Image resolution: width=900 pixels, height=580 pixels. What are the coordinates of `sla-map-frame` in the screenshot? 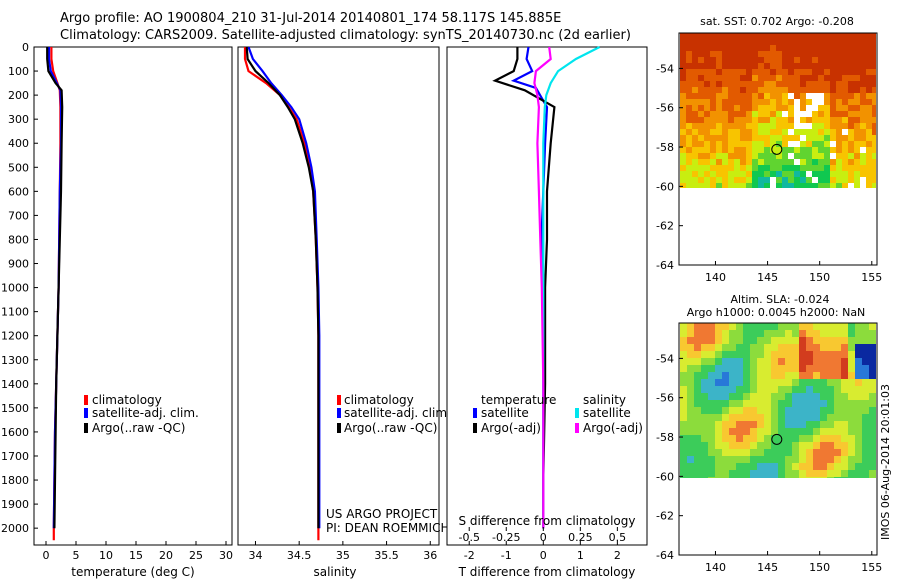 It's located at (778, 439).